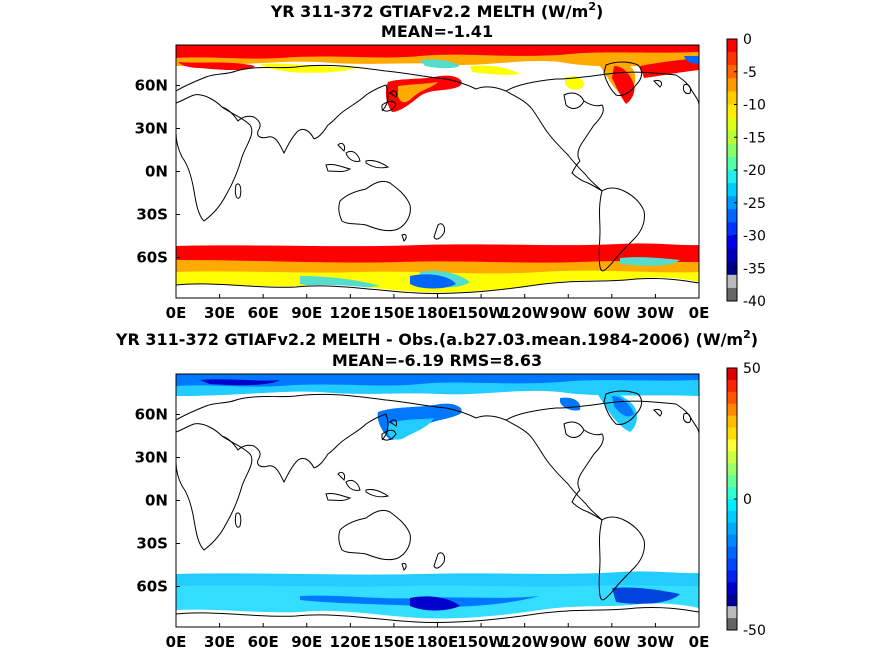 Image resolution: width=875 pixels, height=656 pixels. Describe the element at coordinates (437, 31) in the screenshot. I see `panel-1-subtitle: MEAN=-1.41` at that location.